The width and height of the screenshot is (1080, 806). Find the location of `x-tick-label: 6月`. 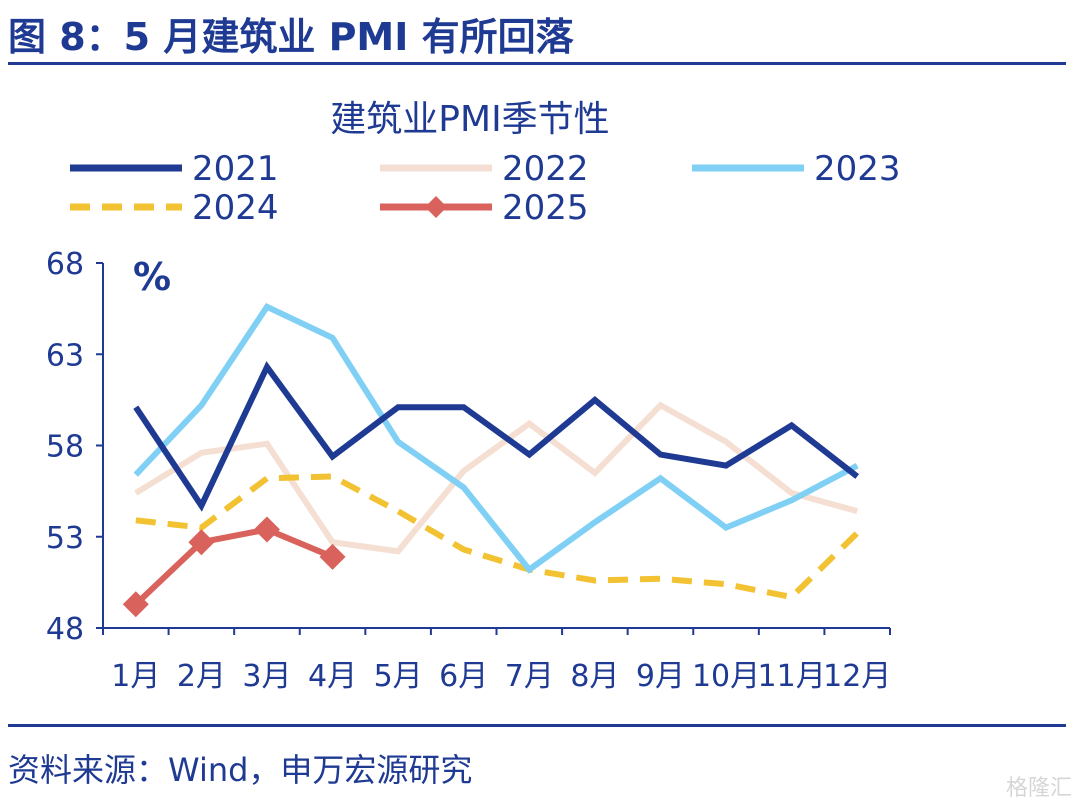

x-tick-label: 6月 is located at coordinates (463, 676).